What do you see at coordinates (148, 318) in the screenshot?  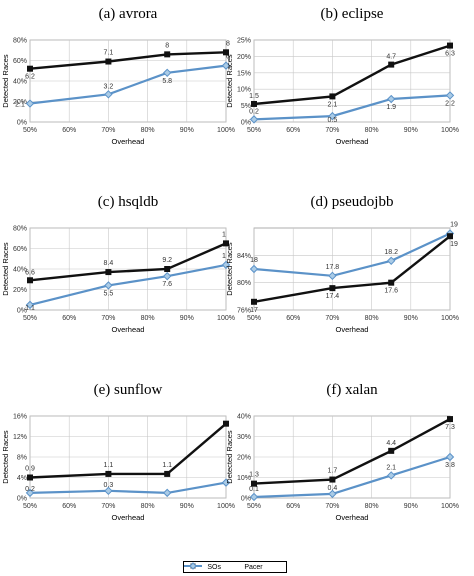 I see `chart-3-xtick-label: 80%` at bounding box center [148, 318].